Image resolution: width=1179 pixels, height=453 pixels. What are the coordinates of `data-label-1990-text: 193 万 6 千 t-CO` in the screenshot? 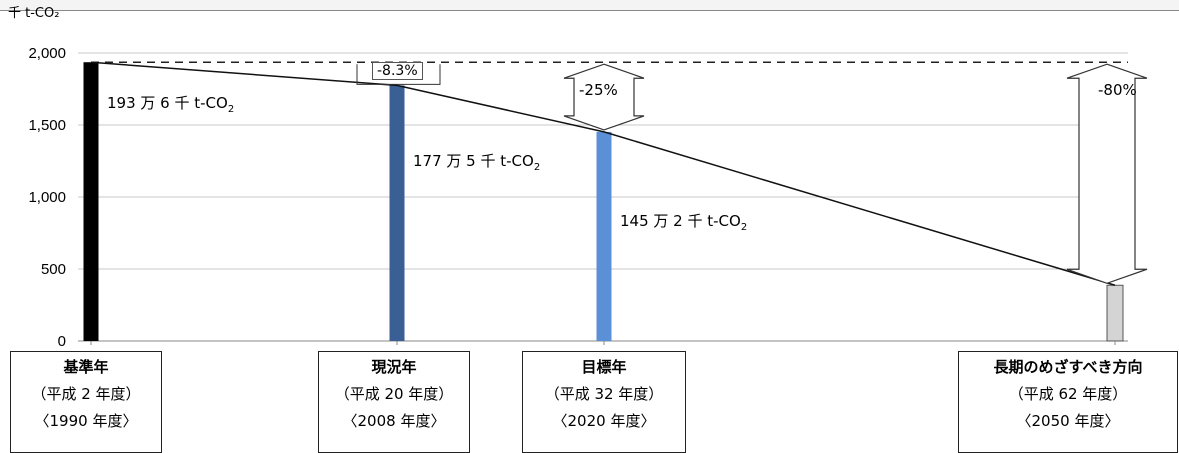 It's located at (167, 103).